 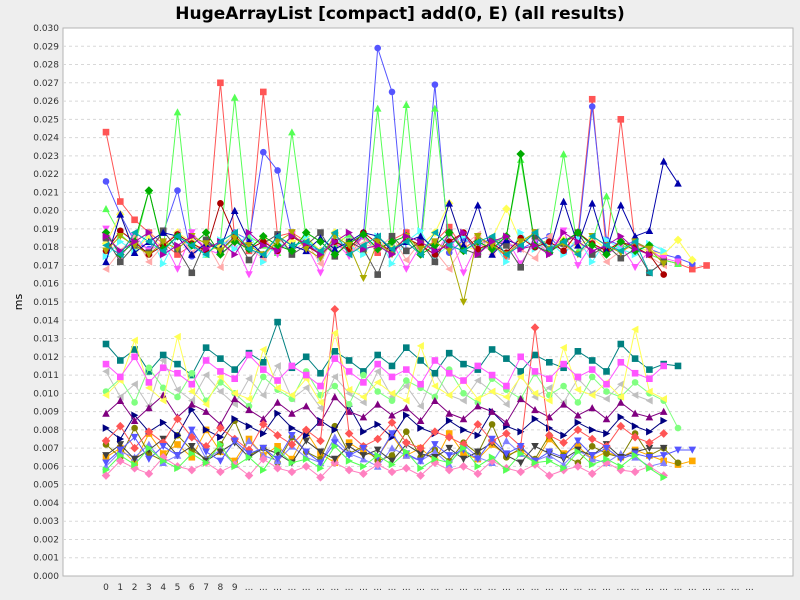 What do you see at coordinates (192, 588) in the screenshot?
I see `x-tick-label: 6` at bounding box center [192, 588].